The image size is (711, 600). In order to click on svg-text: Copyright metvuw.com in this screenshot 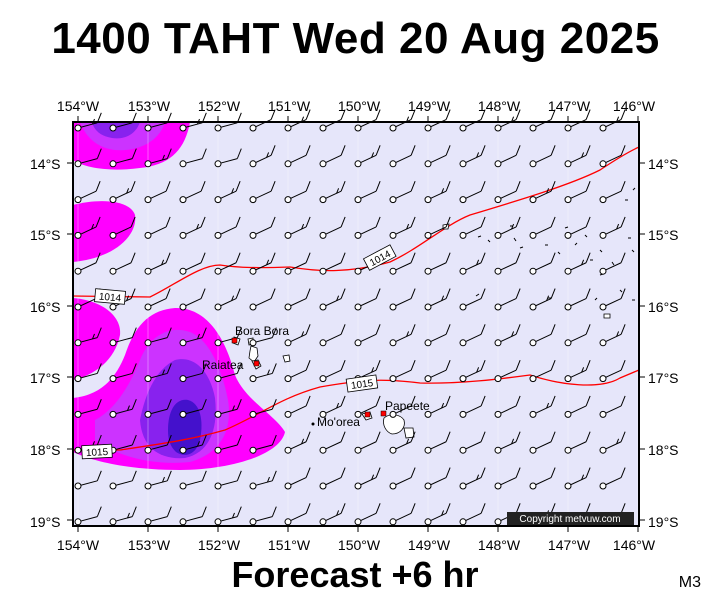, I will do `click(569, 519)`.